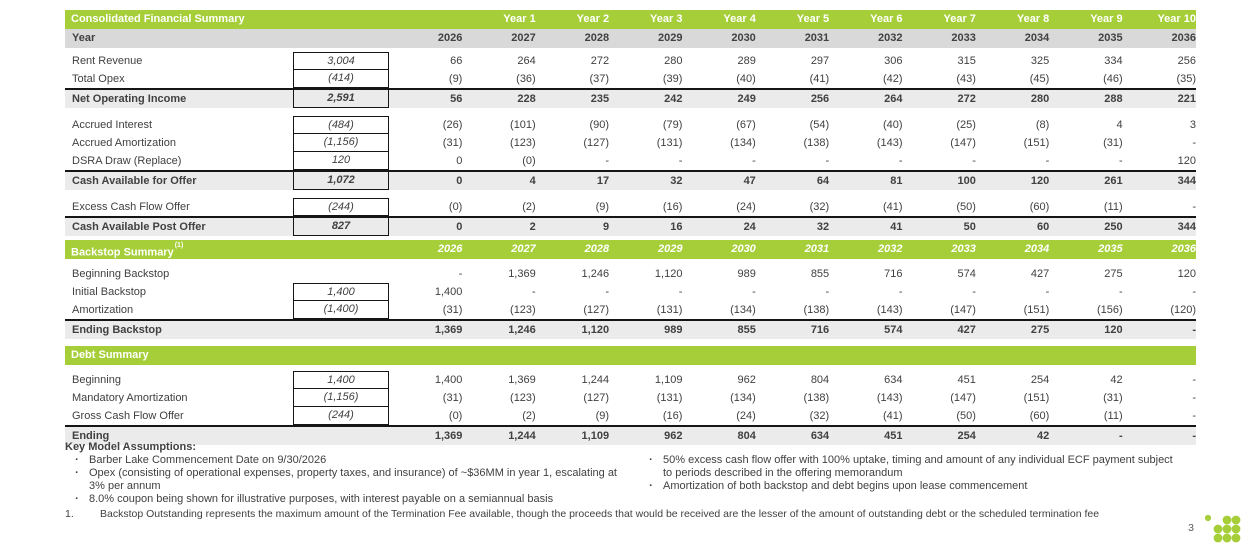 Image resolution: width=1241 pixels, height=552 pixels. What do you see at coordinates (448, 380) in the screenshot?
I see `value-cell: 1,400` at bounding box center [448, 380].